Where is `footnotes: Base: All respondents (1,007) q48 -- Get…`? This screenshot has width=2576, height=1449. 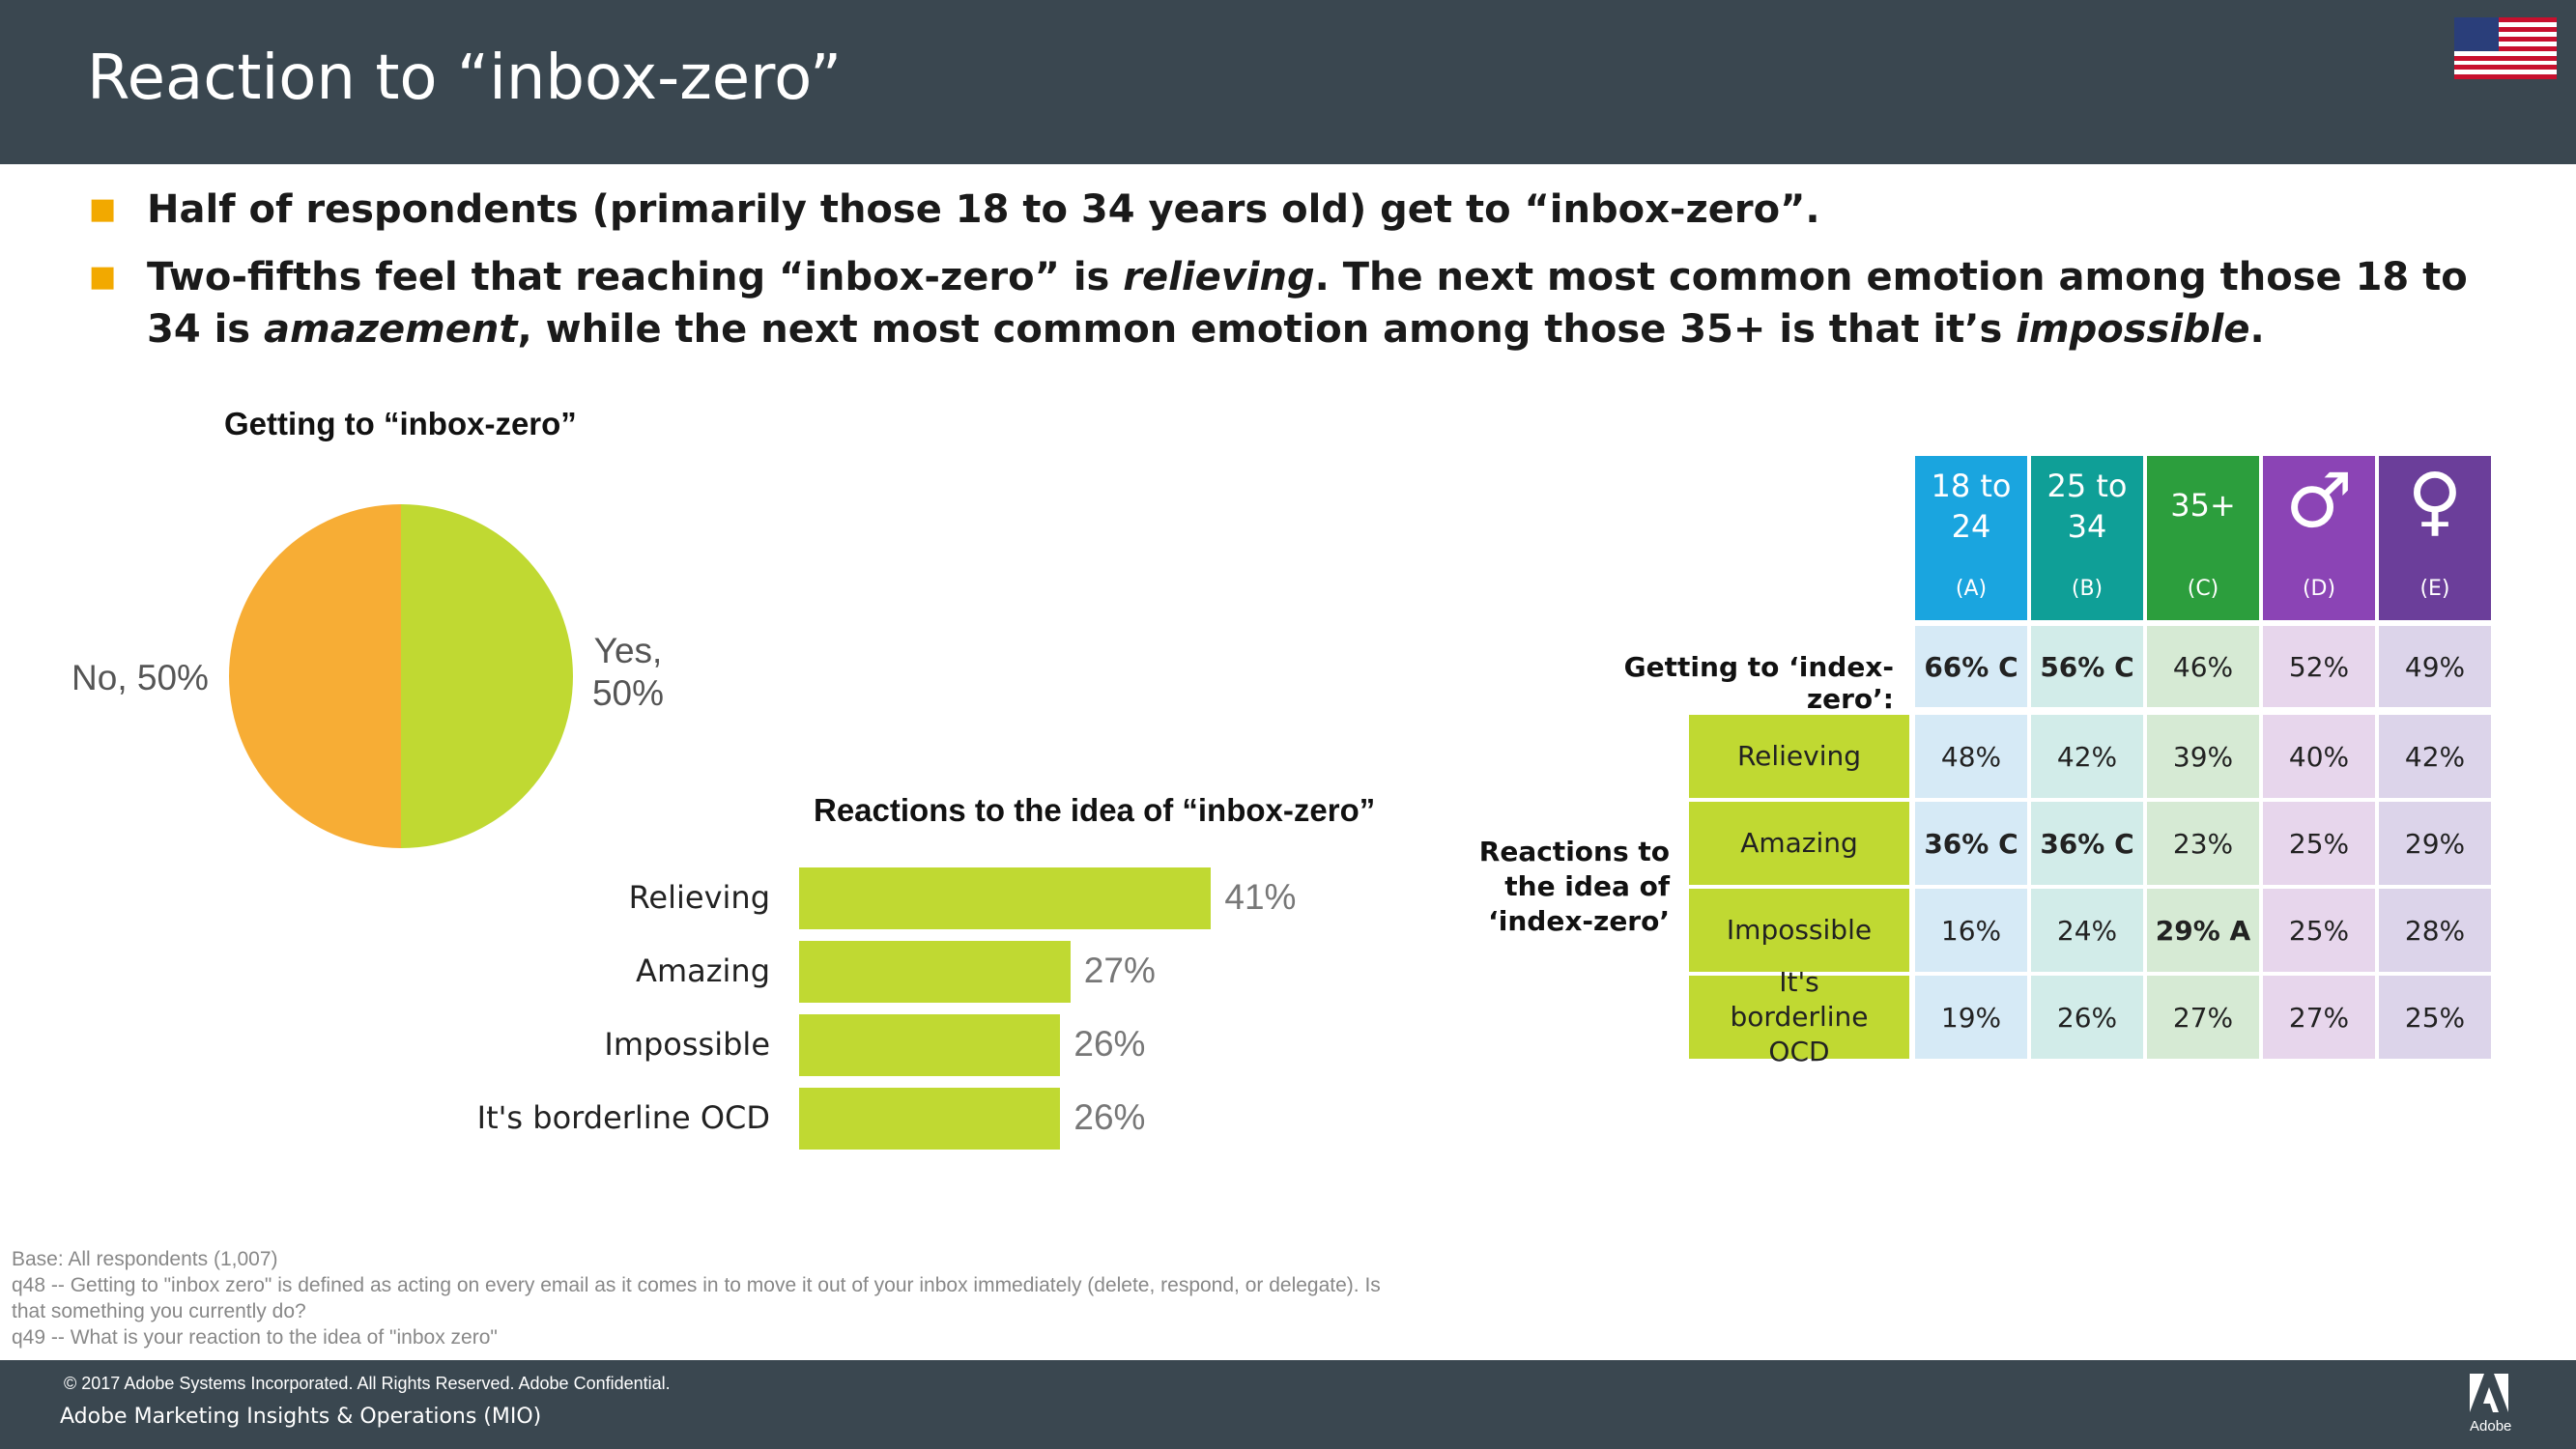 footnotes: Base: All respondents (1,007) q48 -- Get… is located at coordinates (698, 1298).